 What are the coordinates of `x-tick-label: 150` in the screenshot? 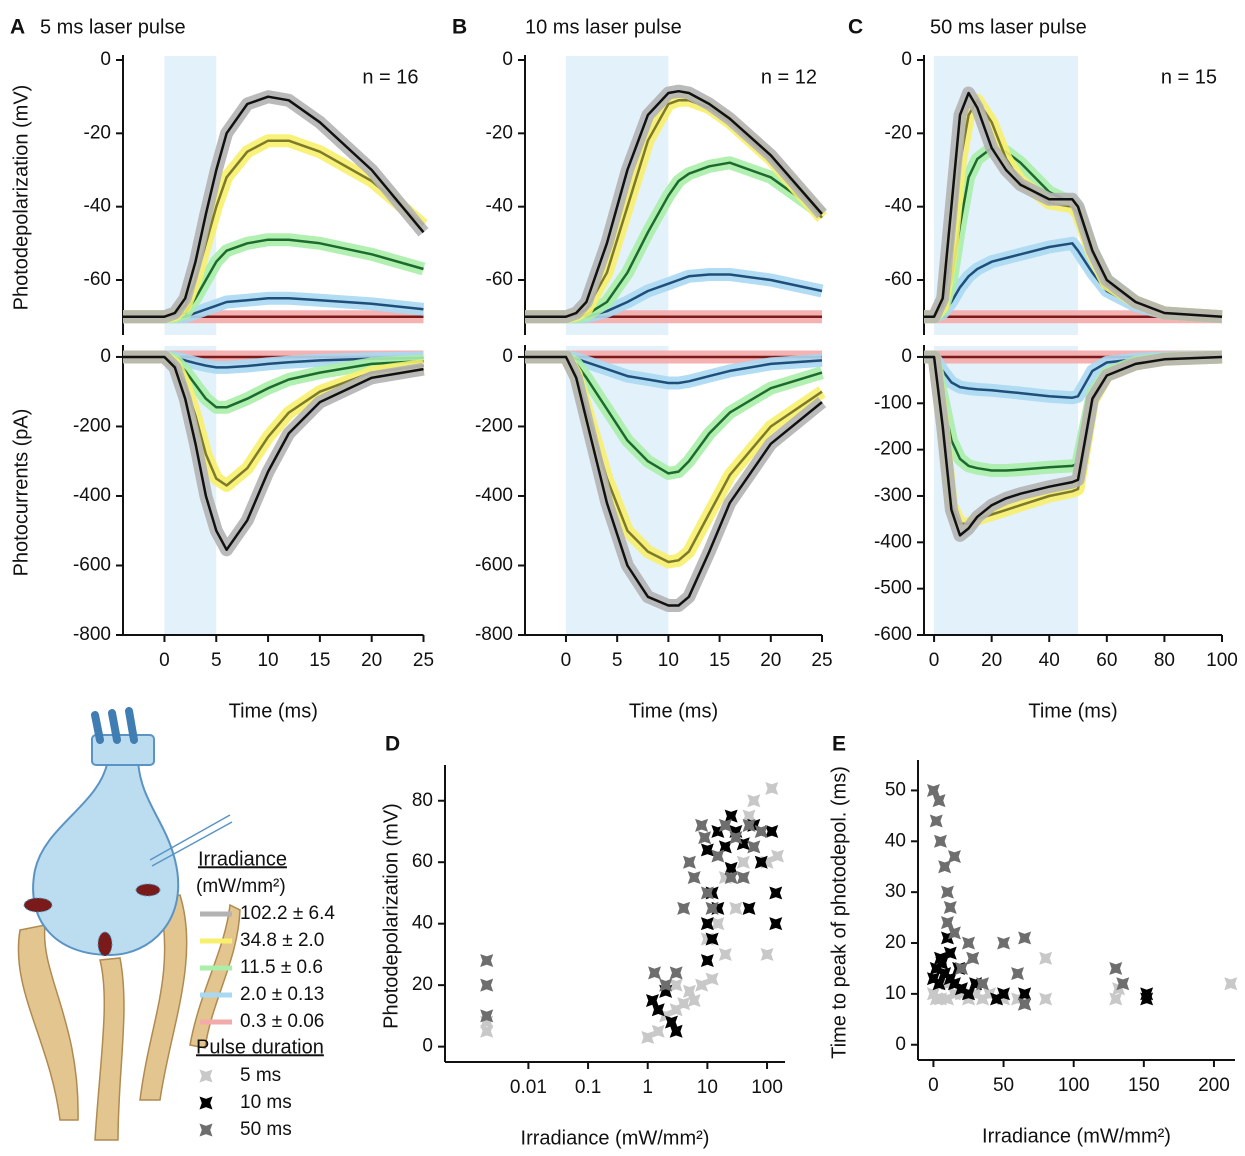 It's located at (1144, 1085).